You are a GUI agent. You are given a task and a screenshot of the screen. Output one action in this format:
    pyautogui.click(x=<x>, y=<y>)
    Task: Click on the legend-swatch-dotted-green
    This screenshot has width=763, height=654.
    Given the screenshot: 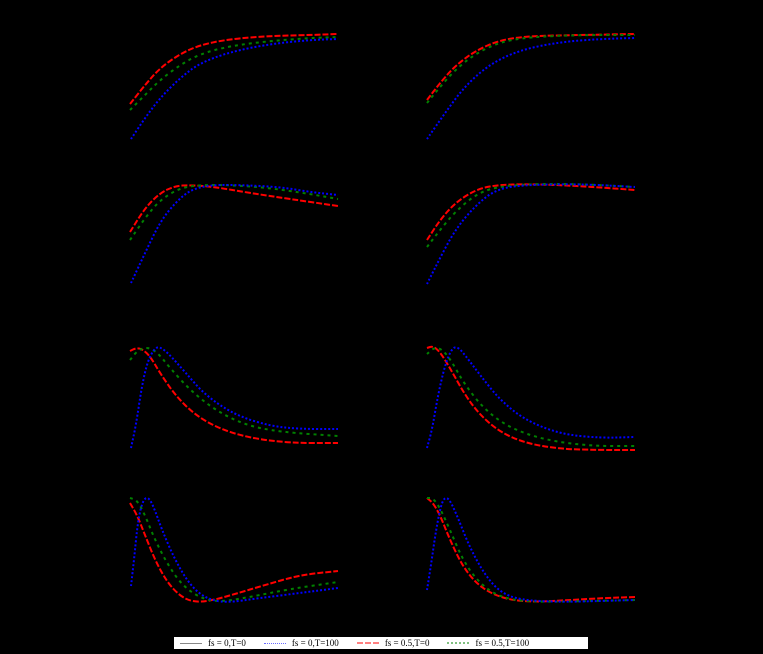 What is the action you would take?
    pyautogui.click(x=458, y=643)
    